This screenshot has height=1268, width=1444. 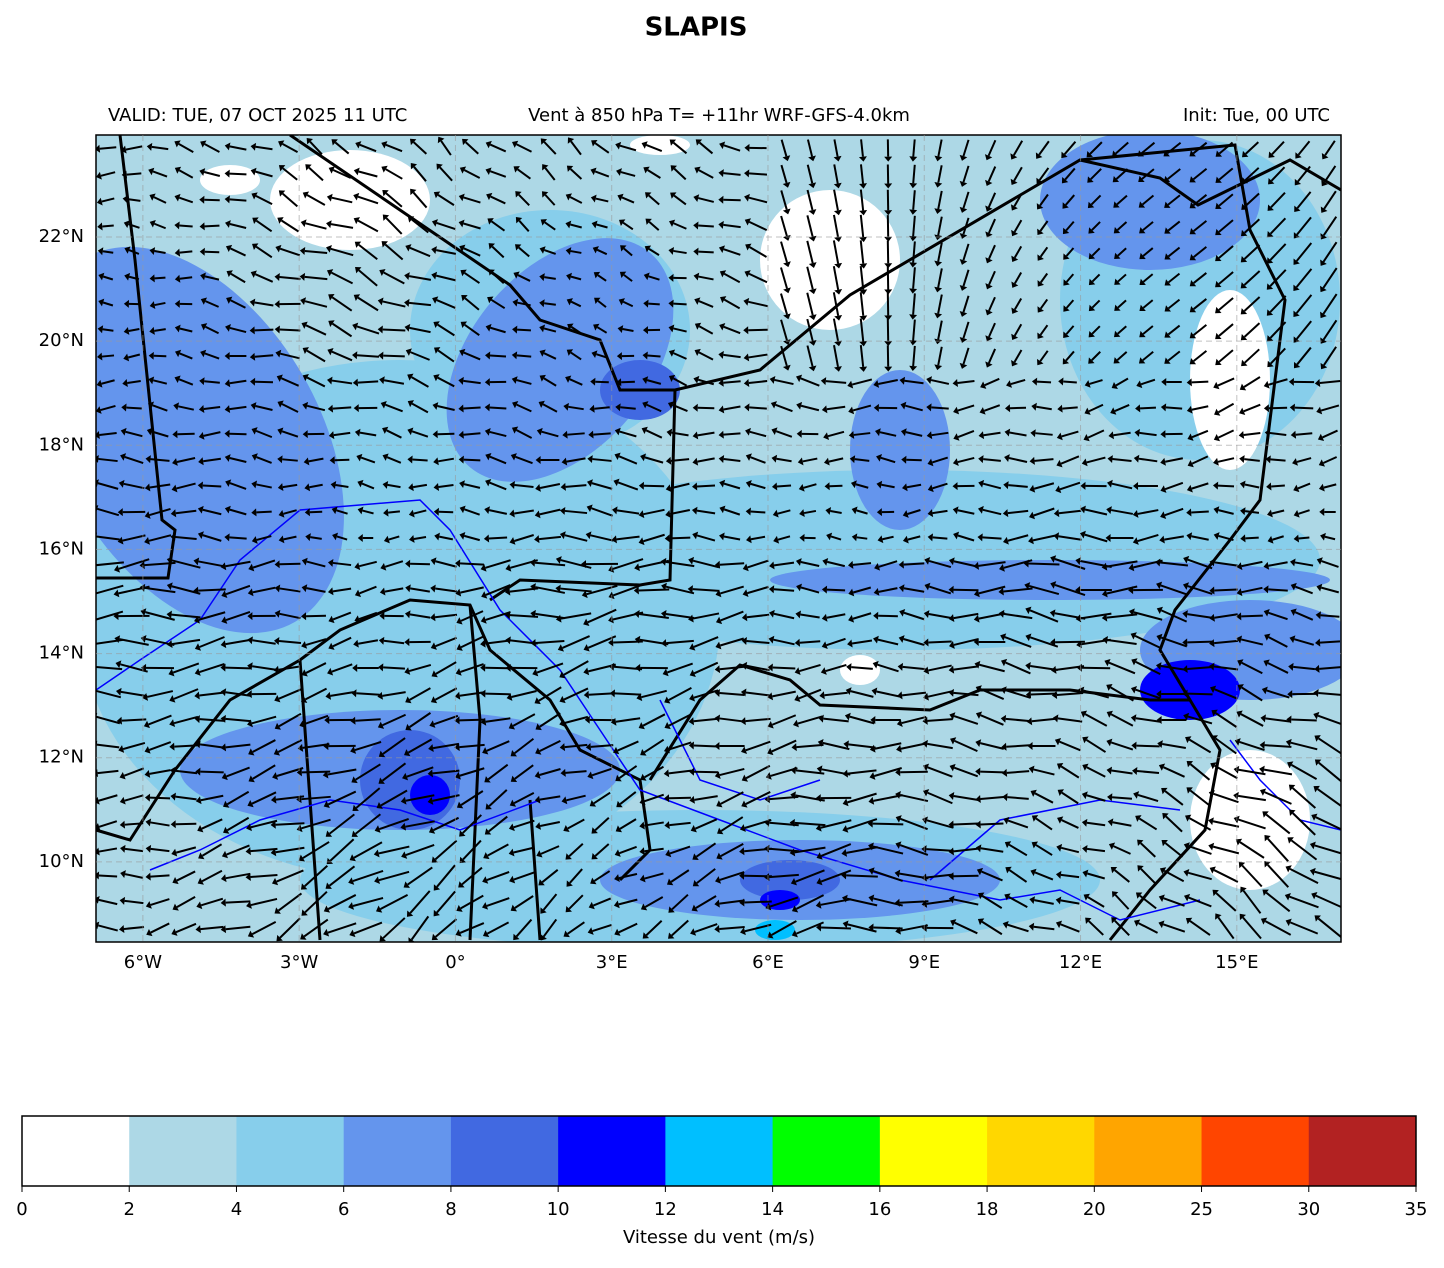 What do you see at coordinates (1080, 962) in the screenshot?
I see `lon-label: 12°E` at bounding box center [1080, 962].